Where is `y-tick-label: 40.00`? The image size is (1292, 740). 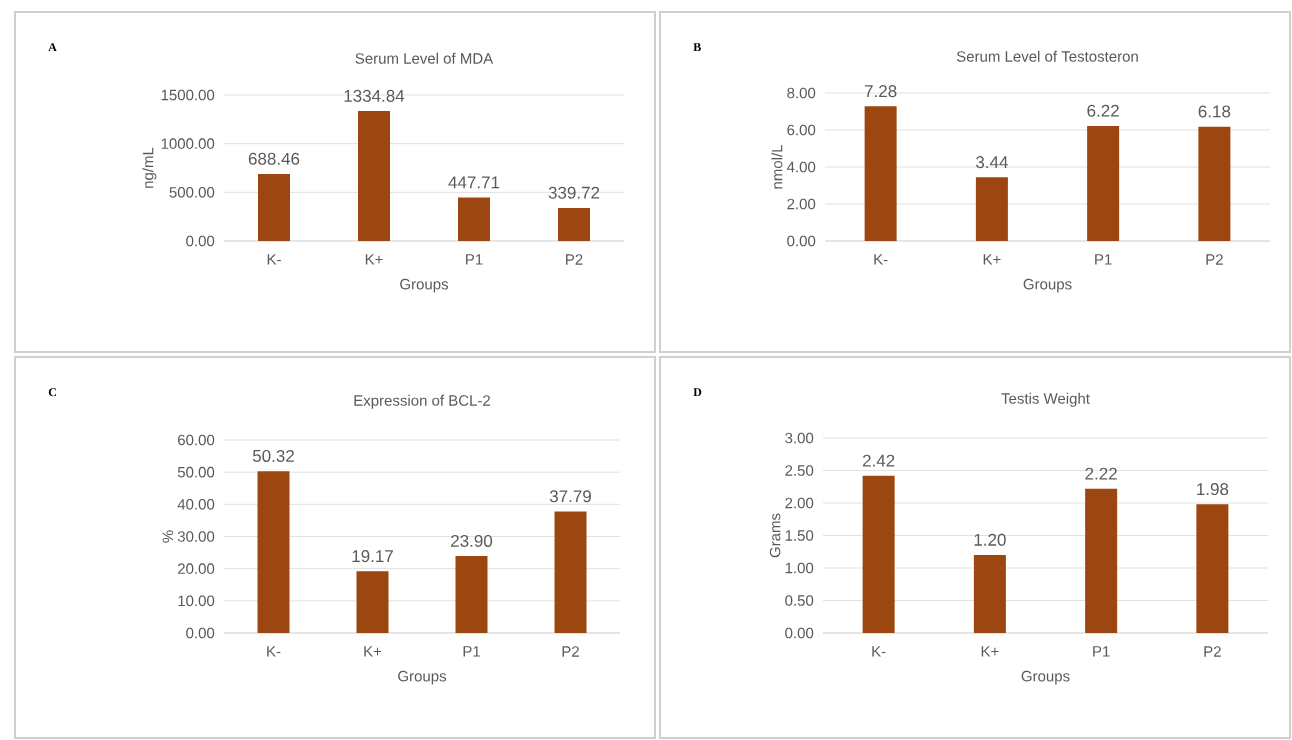
y-tick-label: 40.00 is located at coordinates (196, 504).